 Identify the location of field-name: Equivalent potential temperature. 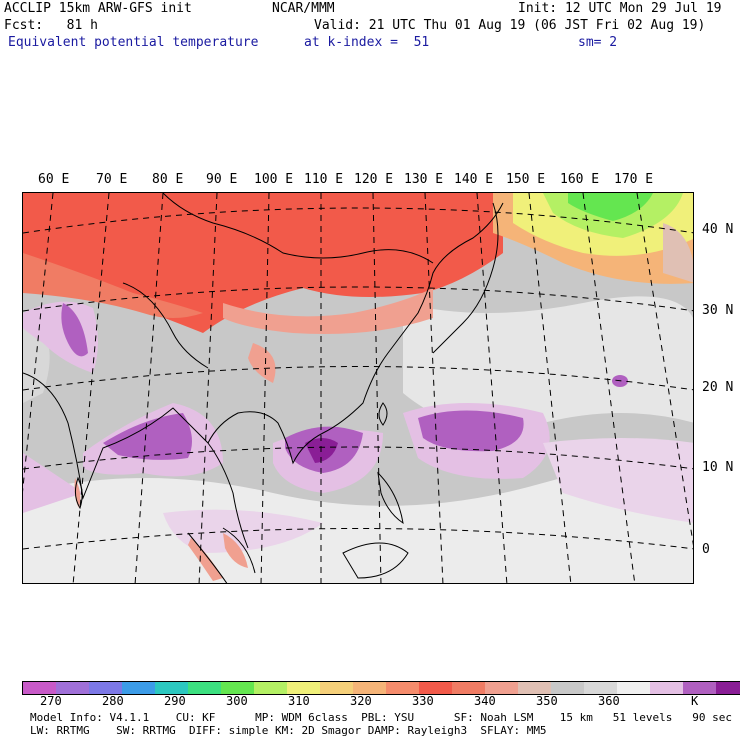
(133, 42).